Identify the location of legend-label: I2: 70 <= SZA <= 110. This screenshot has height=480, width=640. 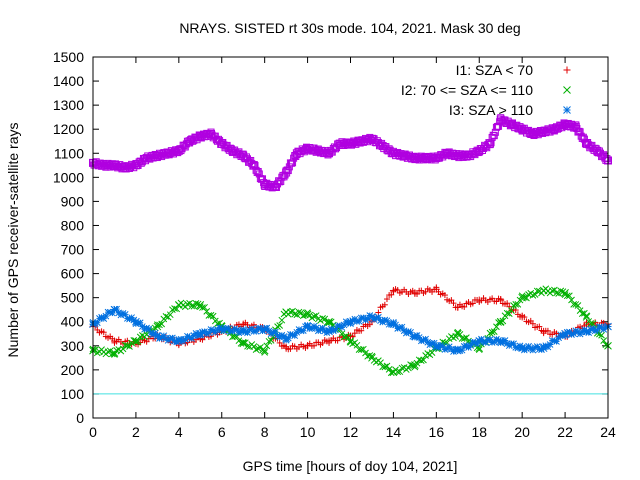
(467, 90).